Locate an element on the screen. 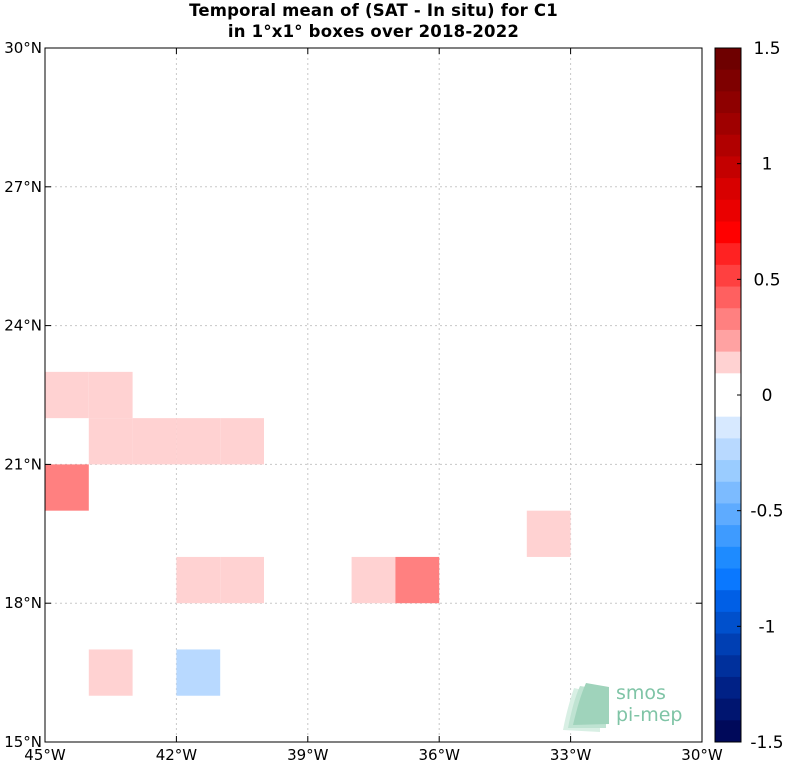 This screenshot has height=763, width=785. y-tick-label-0: 15°N is located at coordinates (23, 742).